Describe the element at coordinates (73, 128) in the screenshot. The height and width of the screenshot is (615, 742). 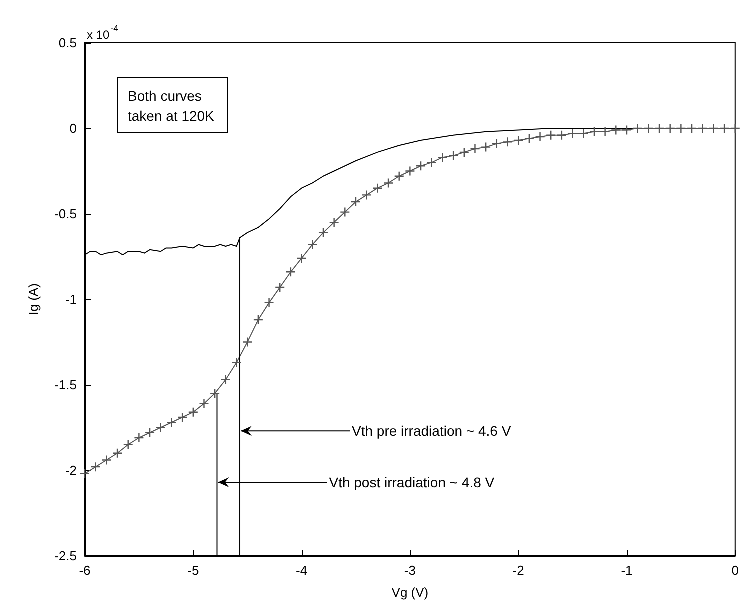
I see `y-tick-label: 0` at that location.